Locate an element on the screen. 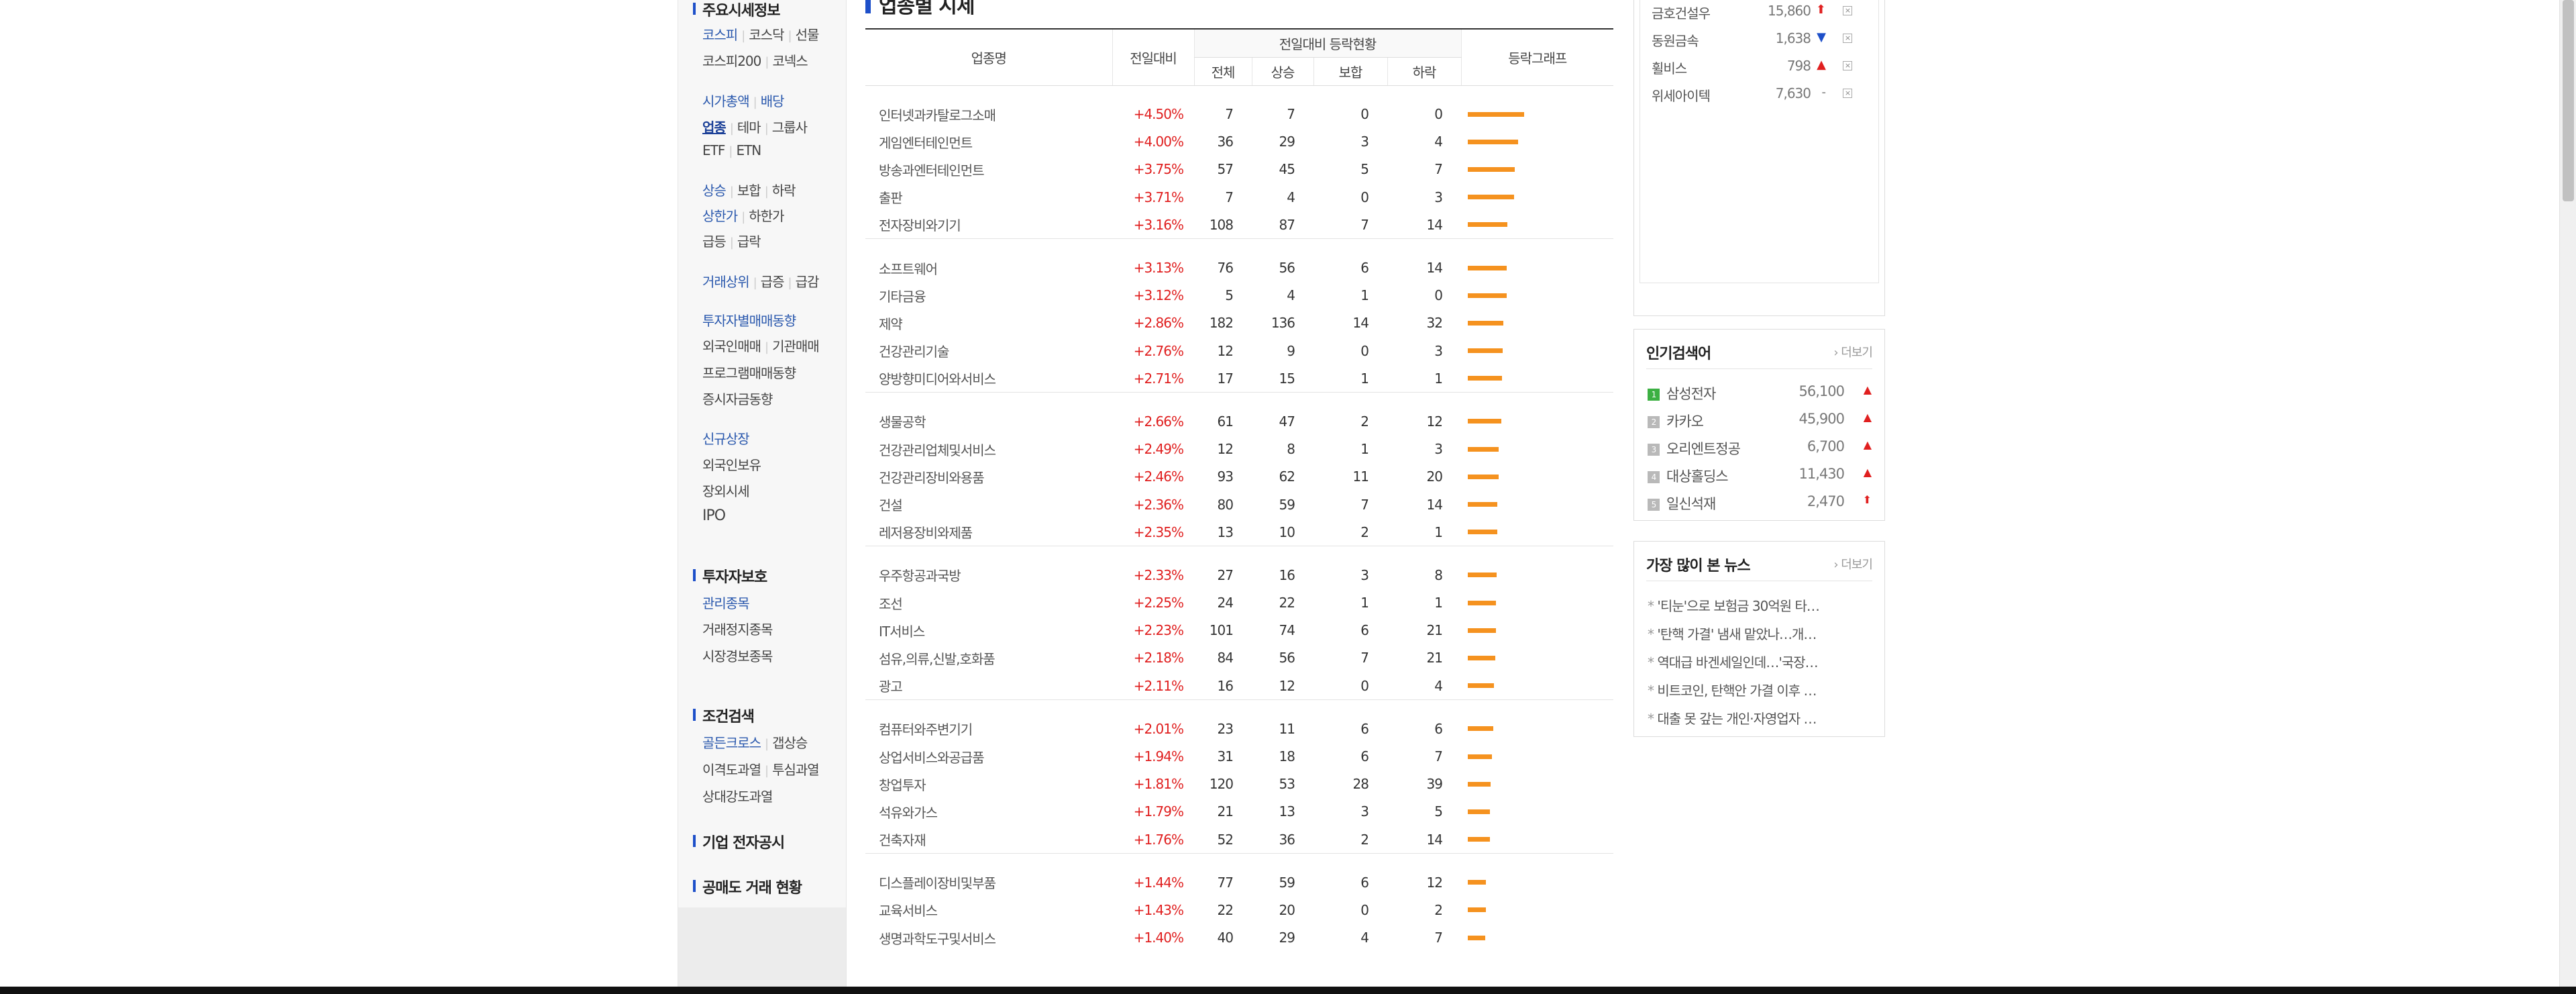 Image resolution: width=2576 pixels, height=994 pixels. popular-search-item: 2 카카오 45,900 ▲ is located at coordinates (1760, 421).